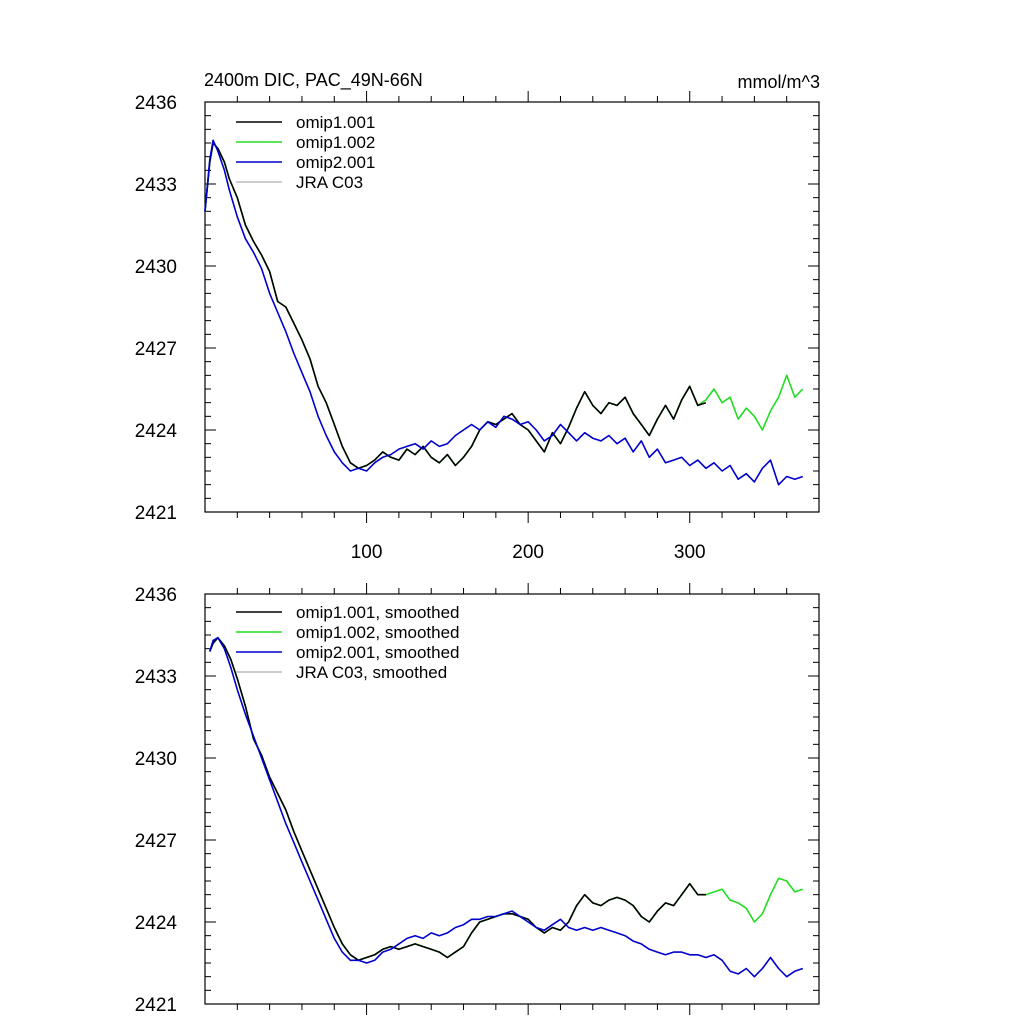 Image resolution: width=1024 pixels, height=1024 pixels. I want to click on legend-label-omip1-001-smoothed: omip1.001, smoothed, so click(378, 612).